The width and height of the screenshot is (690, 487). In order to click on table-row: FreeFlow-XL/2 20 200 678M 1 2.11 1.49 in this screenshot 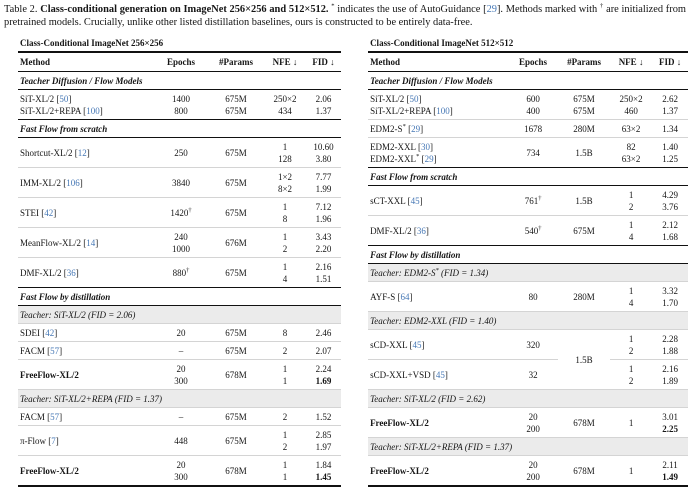, I will do `click(528, 470)`.